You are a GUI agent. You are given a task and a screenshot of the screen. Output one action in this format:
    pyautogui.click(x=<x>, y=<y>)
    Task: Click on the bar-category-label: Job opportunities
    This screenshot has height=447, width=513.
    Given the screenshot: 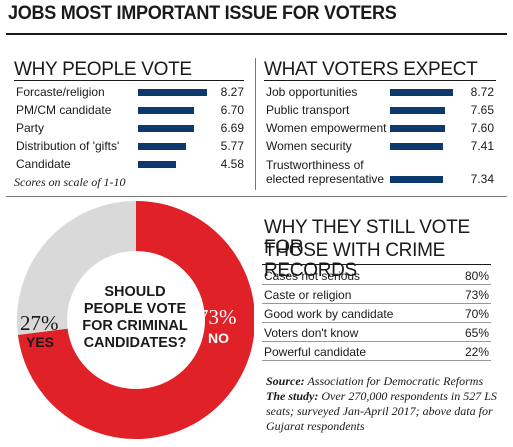 What is the action you would take?
    pyautogui.click(x=312, y=92)
    